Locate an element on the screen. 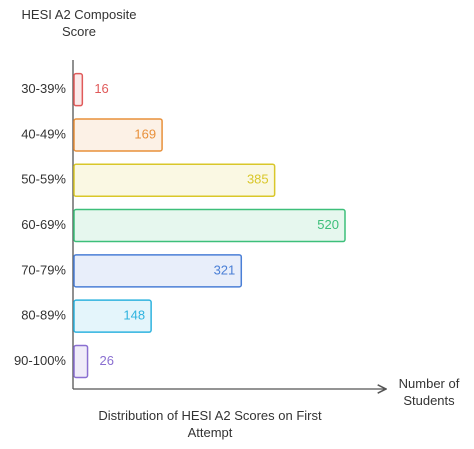  value-label: 16 is located at coordinates (101, 88).